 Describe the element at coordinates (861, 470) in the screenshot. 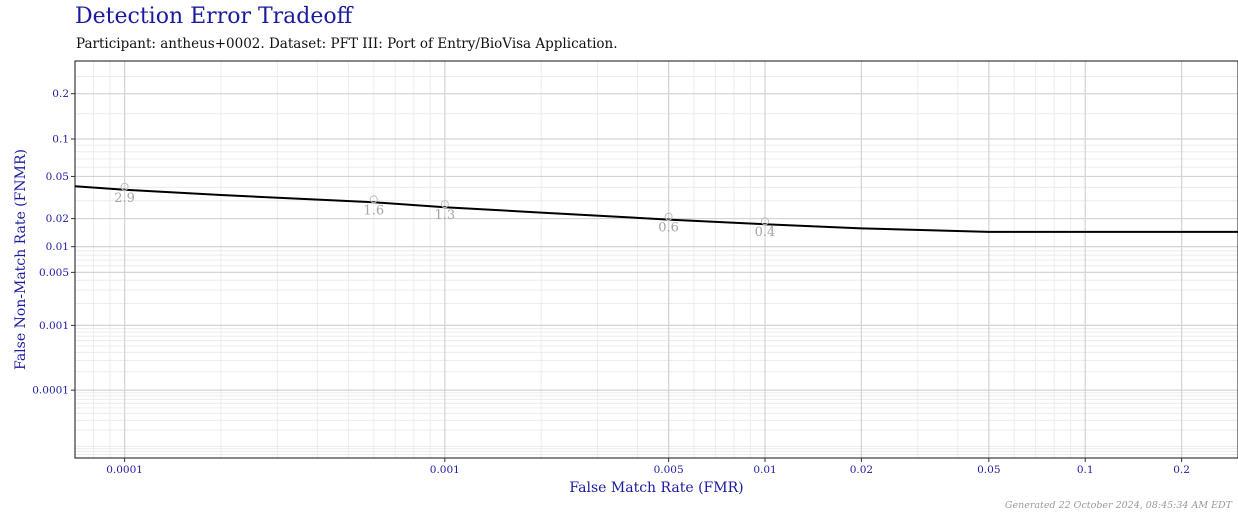

I see `x-tick-label: 0.02` at that location.